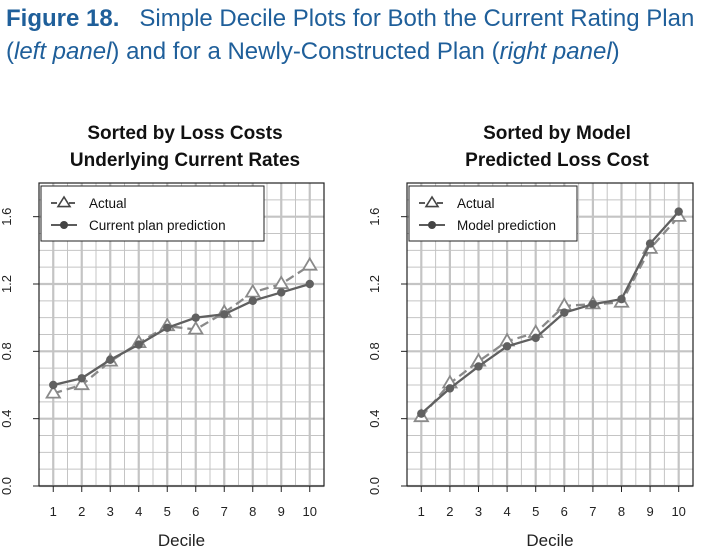  I want to click on figure-label: Figure 18., so click(63, 18).